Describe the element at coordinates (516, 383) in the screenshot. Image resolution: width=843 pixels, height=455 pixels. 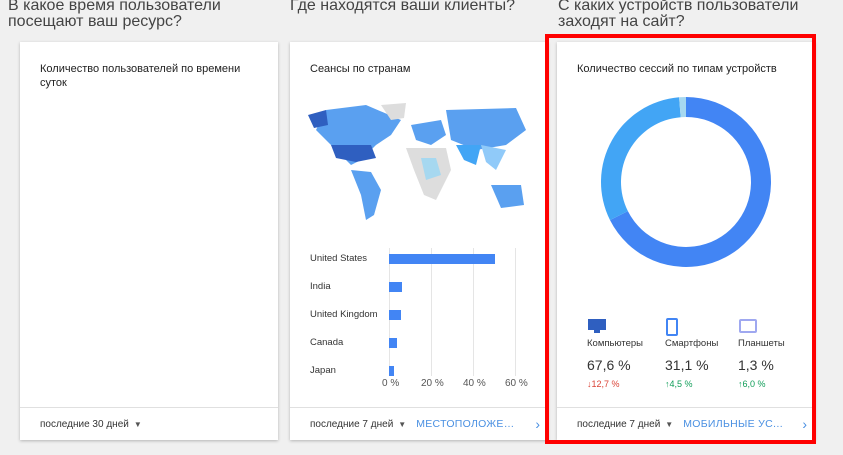
I see `x-tick: 60 %` at that location.